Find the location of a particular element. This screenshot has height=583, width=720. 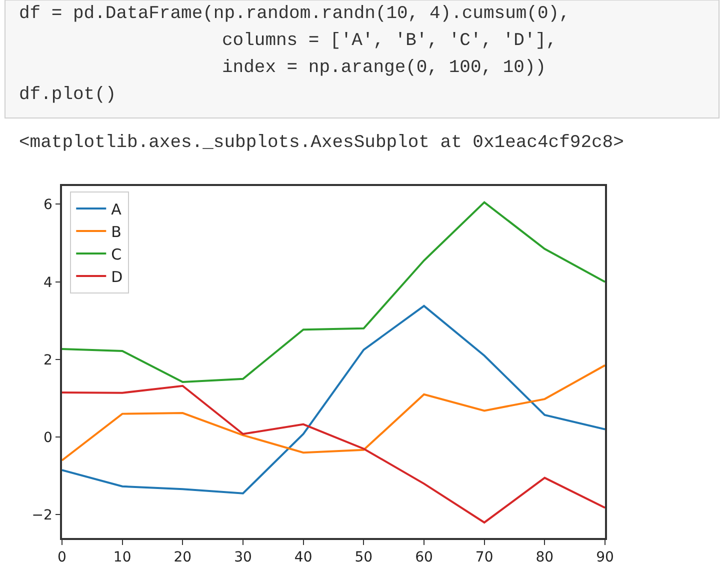

text: <matplotlib.axes._subplots.AxesSubplot at 0x1eac4cf92c8> is located at coordinates (321, 143).